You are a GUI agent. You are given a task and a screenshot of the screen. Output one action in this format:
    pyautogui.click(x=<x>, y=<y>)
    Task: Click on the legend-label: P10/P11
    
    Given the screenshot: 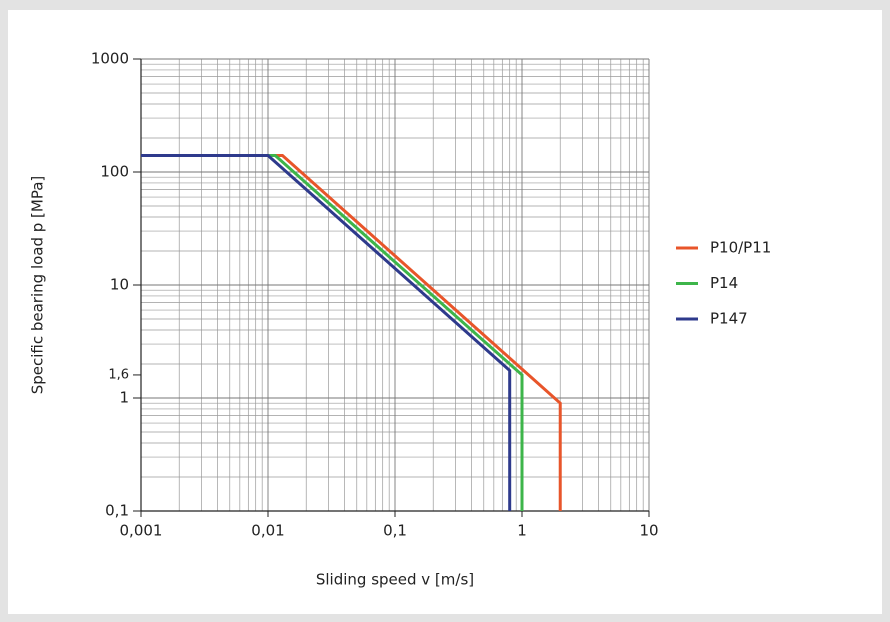 What is the action you would take?
    pyautogui.click(x=740, y=248)
    